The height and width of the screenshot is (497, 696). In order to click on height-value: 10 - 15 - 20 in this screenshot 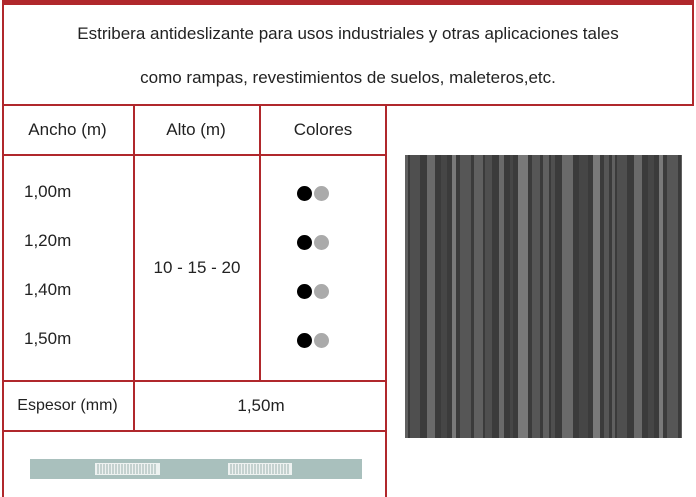, I will do `click(197, 267)`.